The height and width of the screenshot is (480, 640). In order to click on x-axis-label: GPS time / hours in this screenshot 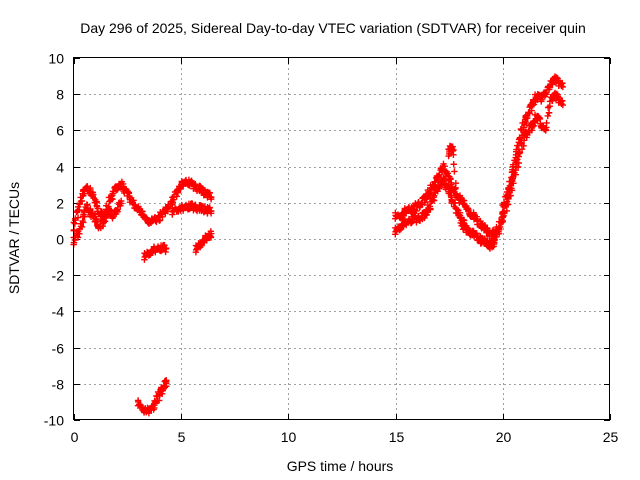, I will do `click(340, 466)`.